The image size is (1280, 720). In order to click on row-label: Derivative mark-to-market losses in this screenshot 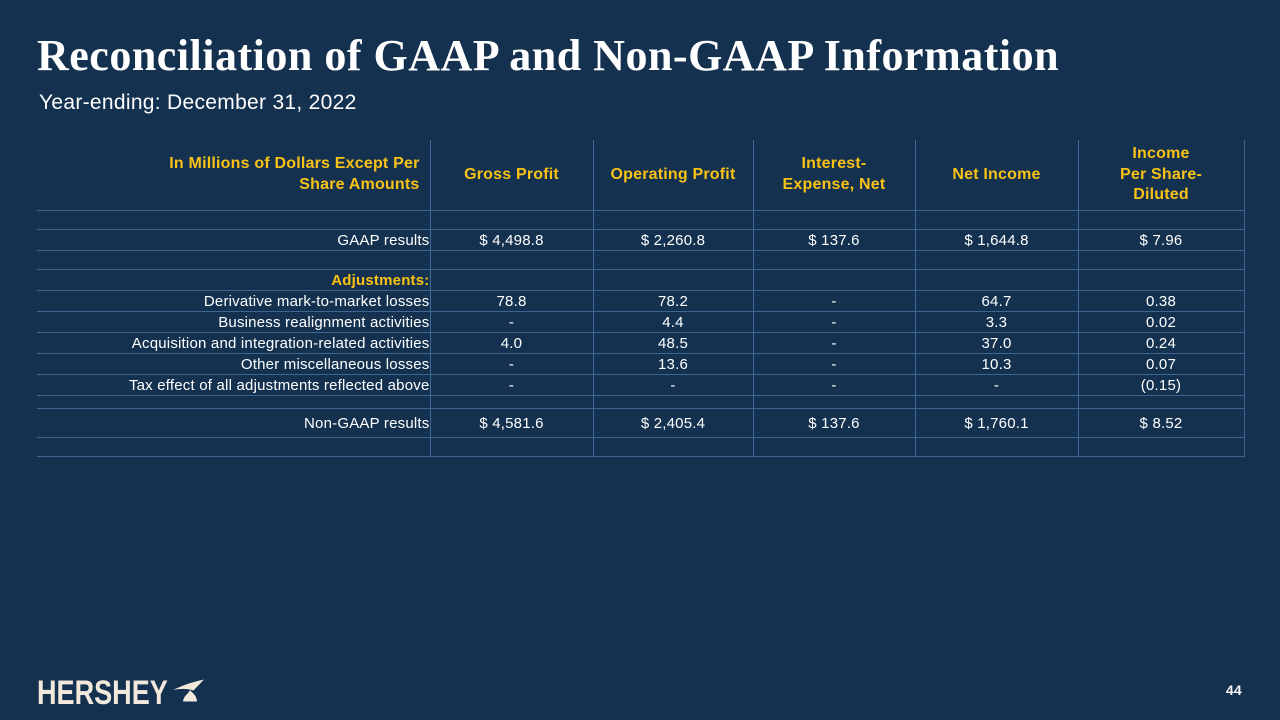, I will do `click(233, 301)`.